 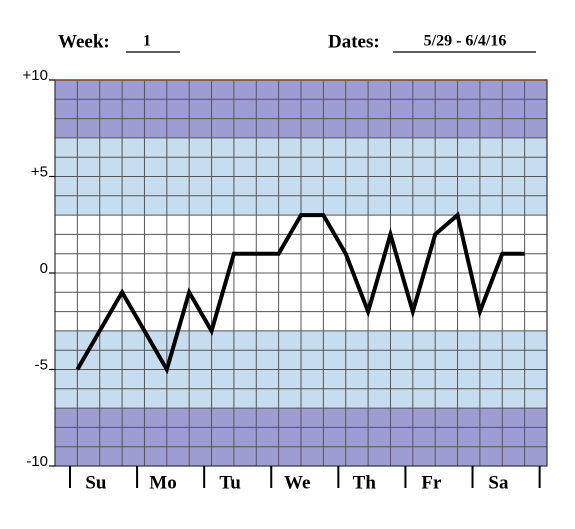 I want to click on x-tick-label: We, so click(x=297, y=482).